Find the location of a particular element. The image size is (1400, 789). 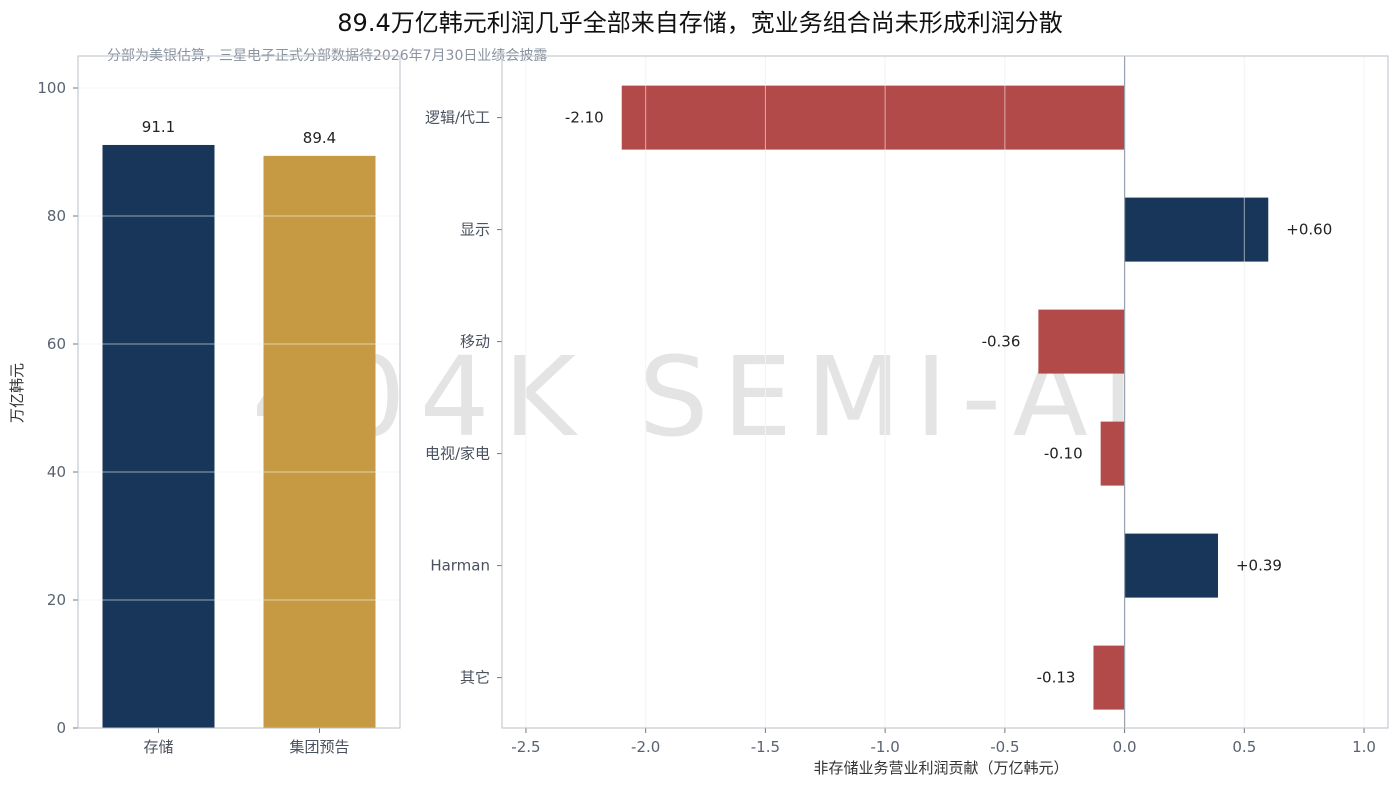

left-x-category-label: 存储 is located at coordinates (158, 747).